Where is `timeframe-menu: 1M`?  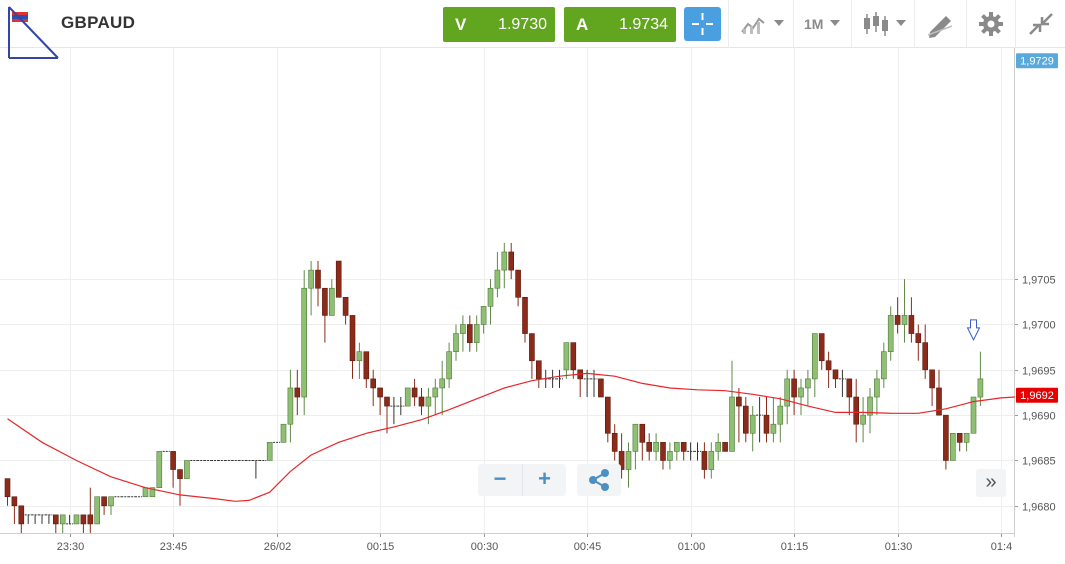 timeframe-menu: 1M is located at coordinates (824, 24).